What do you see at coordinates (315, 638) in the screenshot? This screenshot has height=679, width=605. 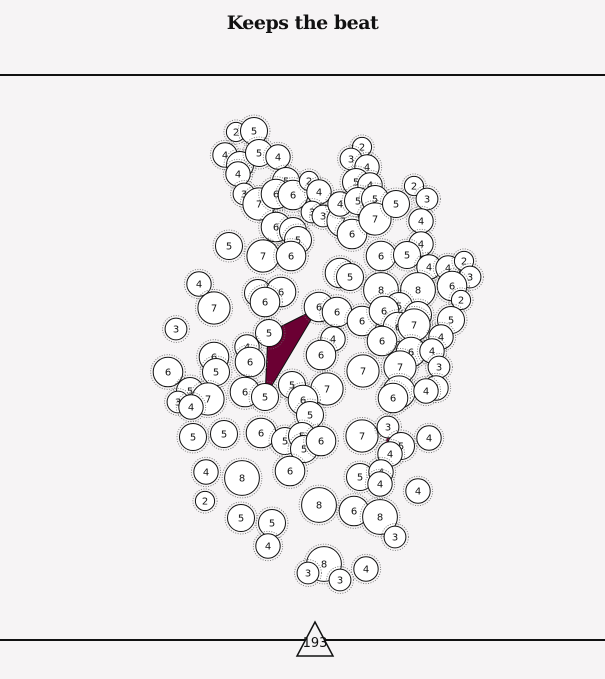 I see `score-triangle-icon` at bounding box center [315, 638].